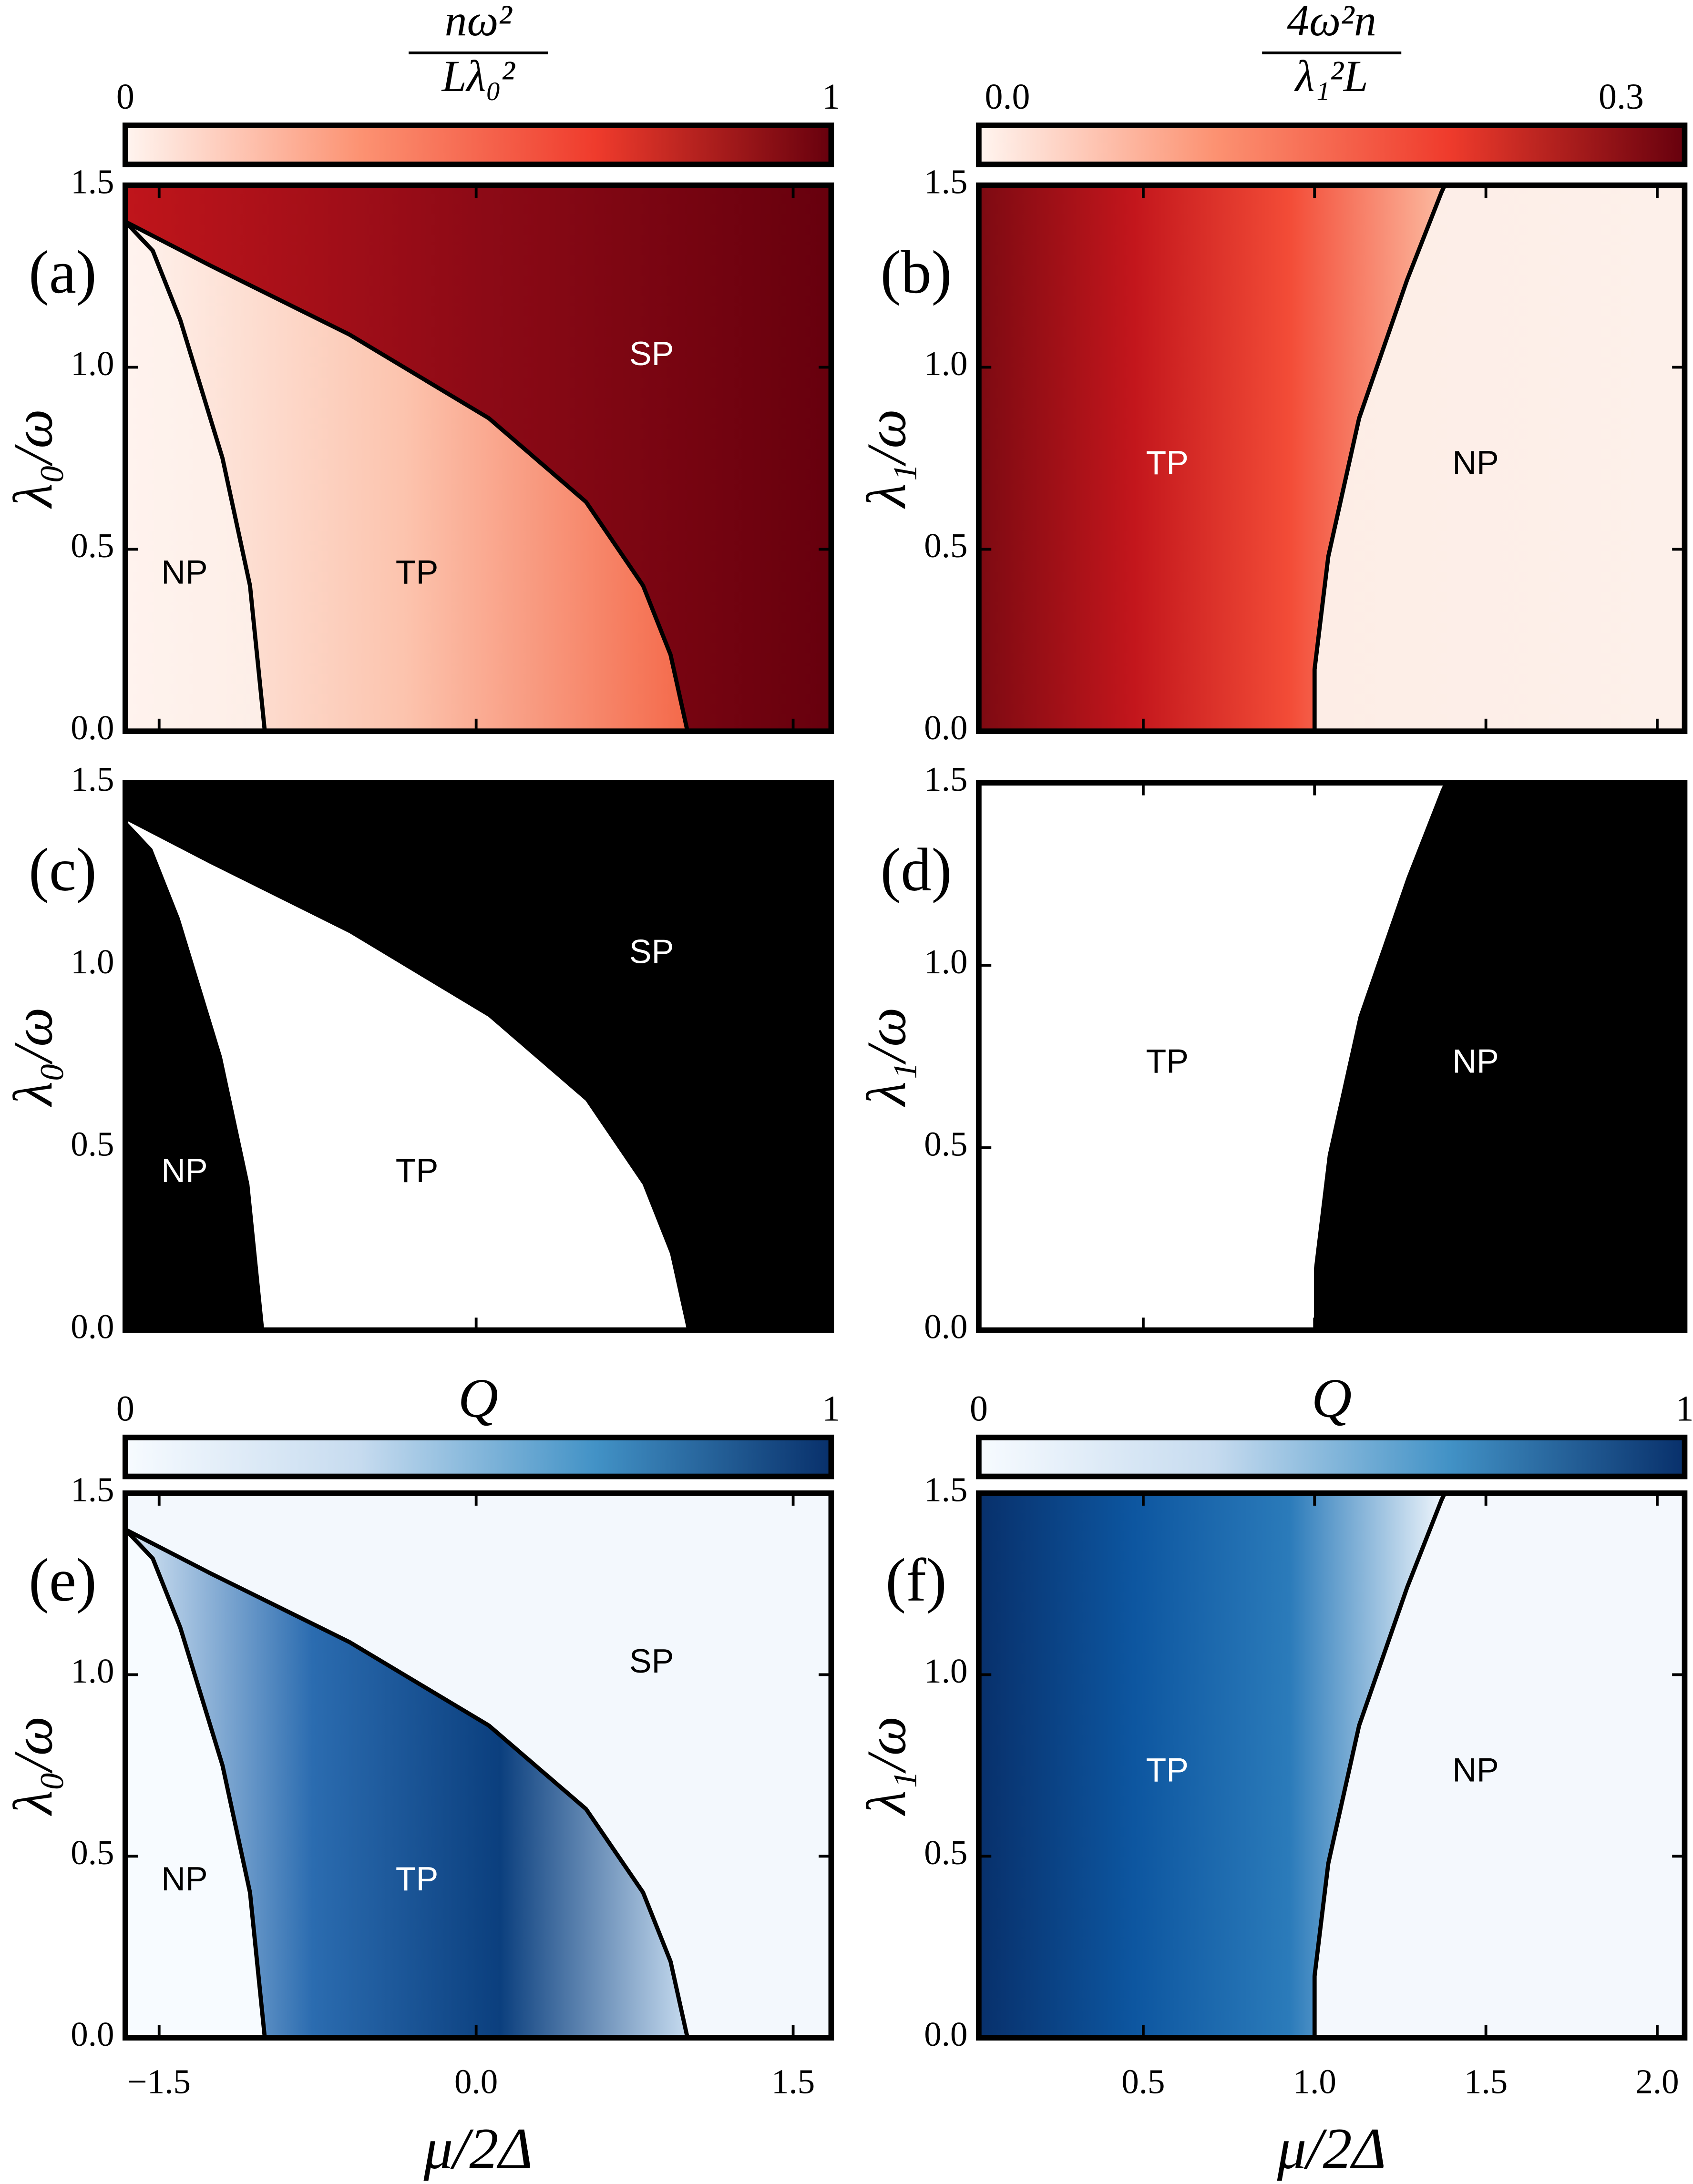  I want to click on x-tick-label: 0.0, so click(476, 2082).